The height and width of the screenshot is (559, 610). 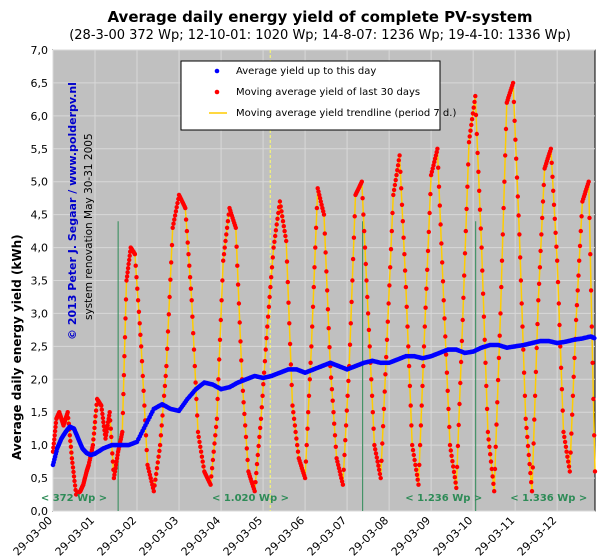 What do you see at coordinates (40, 412) in the screenshot?
I see `y-tick-label: 1,5` at bounding box center [40, 412].